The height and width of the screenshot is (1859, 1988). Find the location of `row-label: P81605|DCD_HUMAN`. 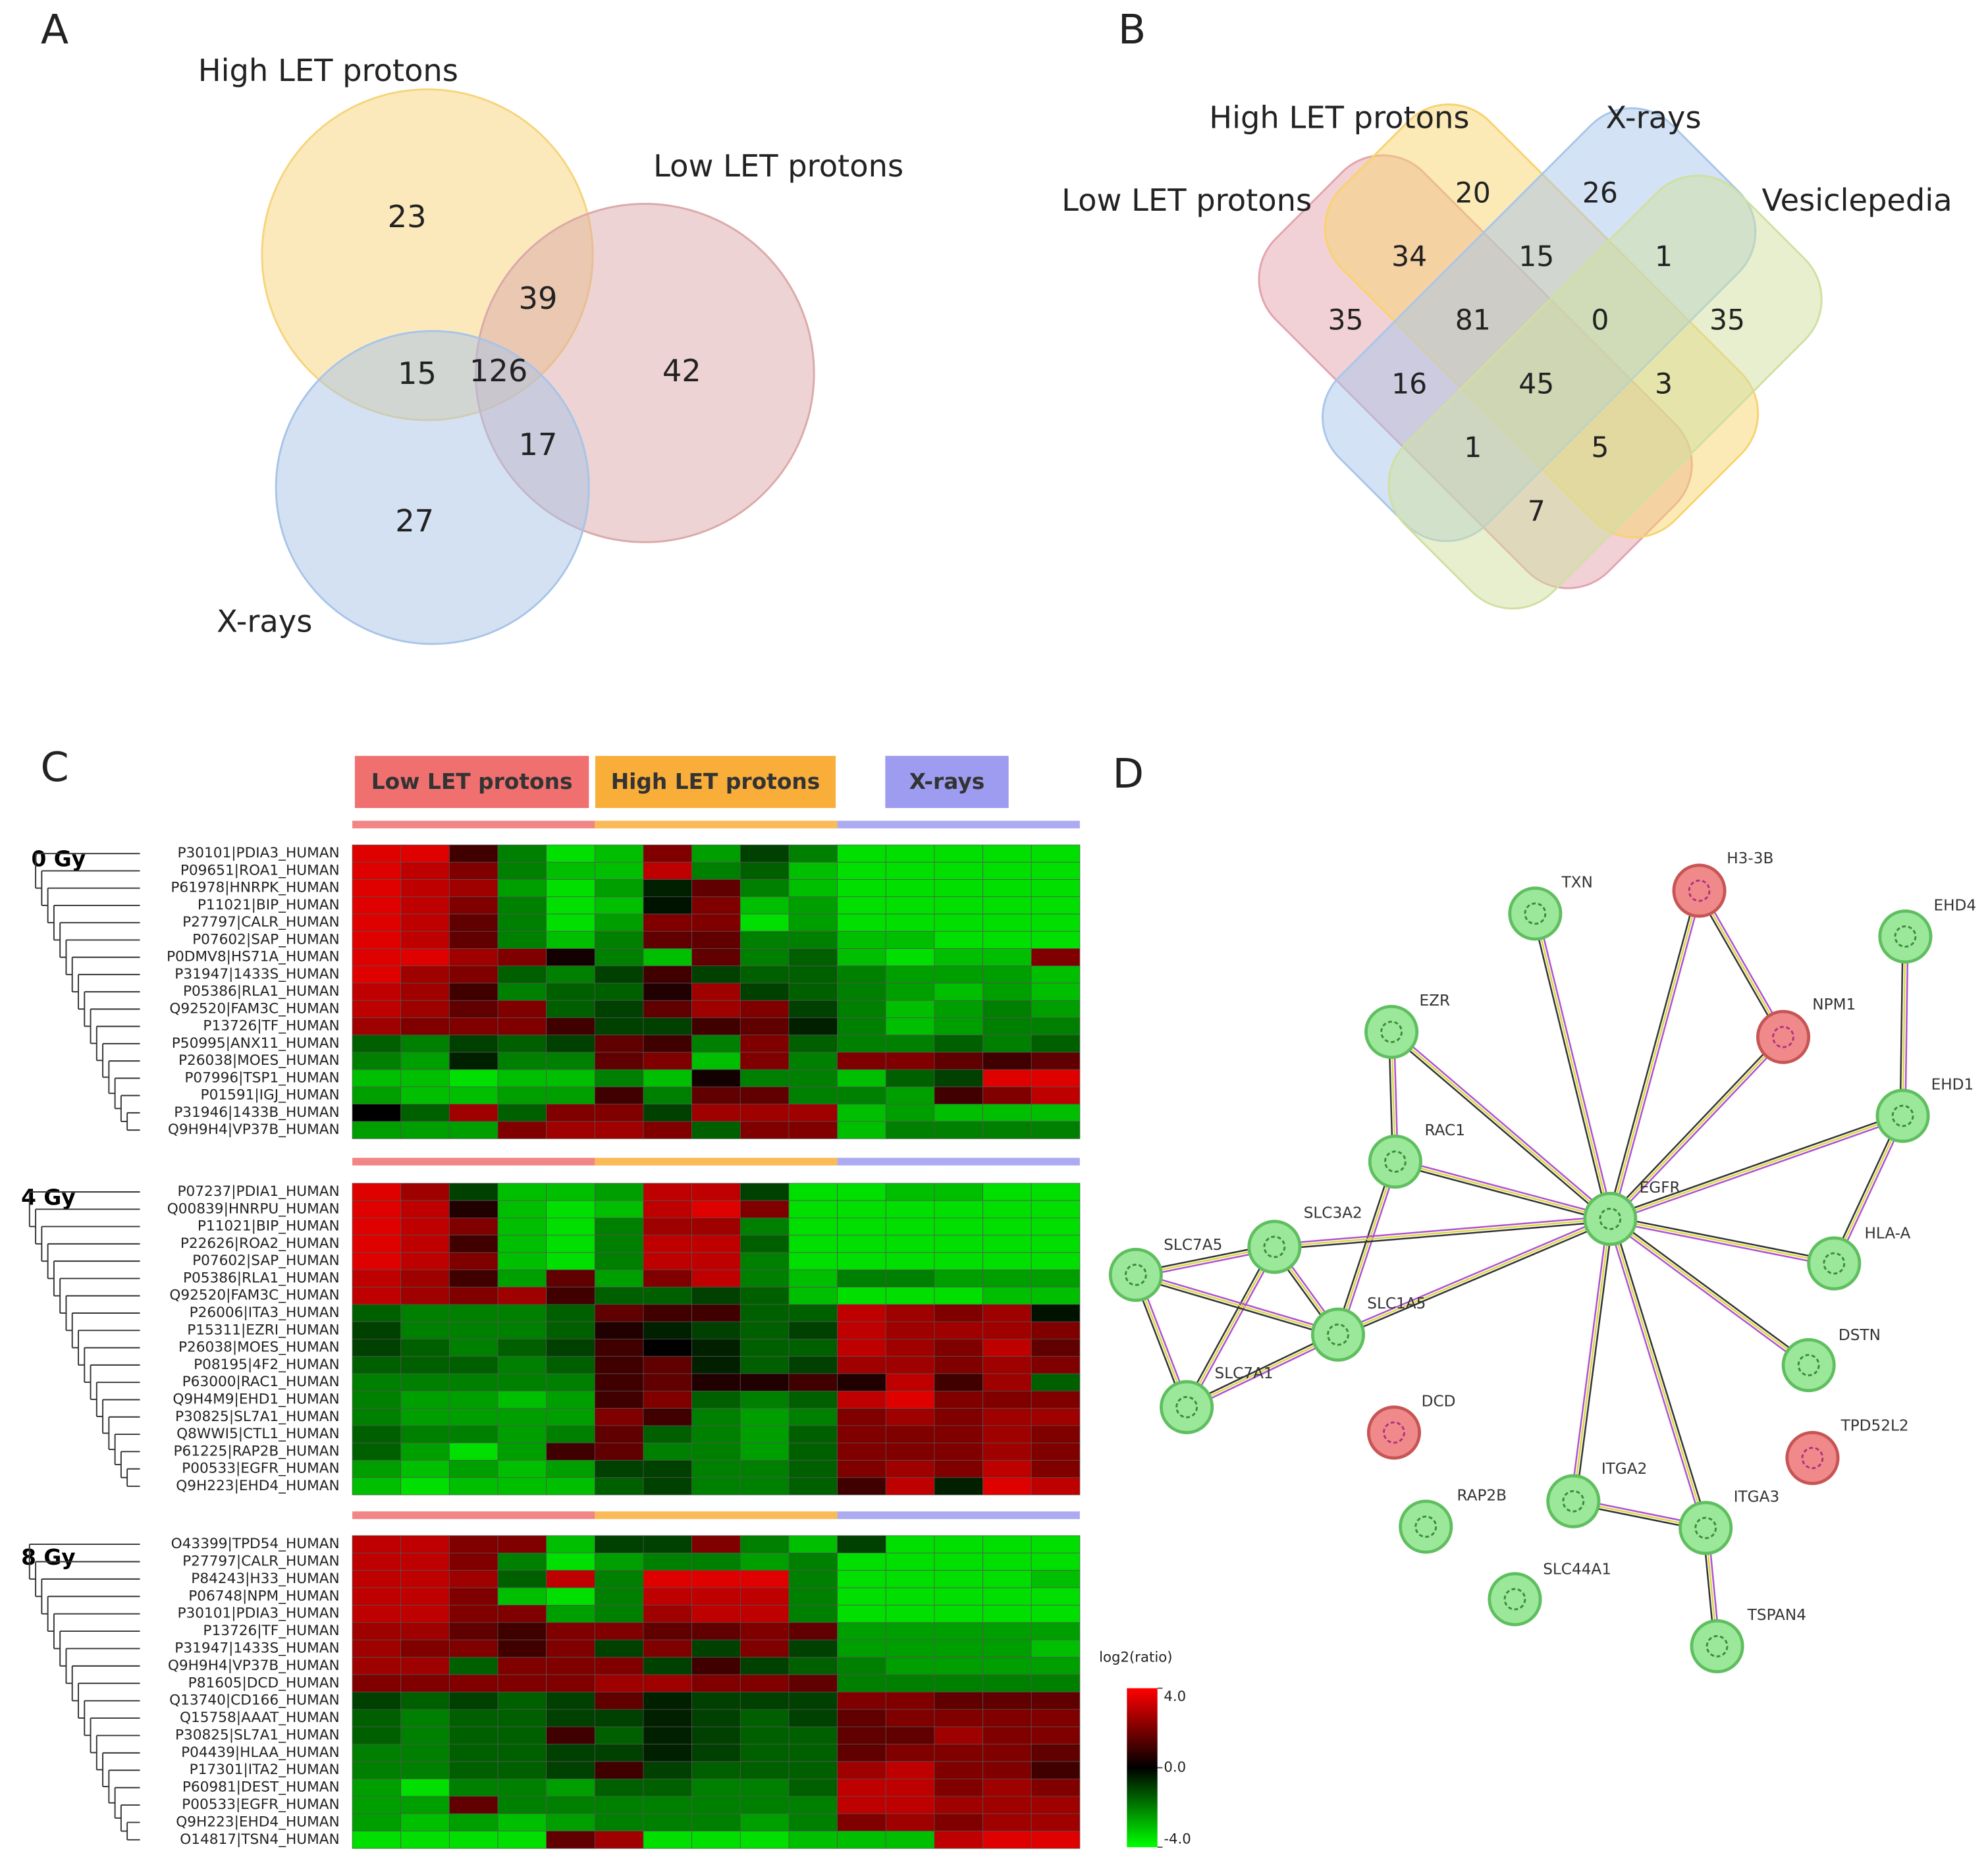

row-label: P81605|DCD_HUMAN is located at coordinates (264, 1683).